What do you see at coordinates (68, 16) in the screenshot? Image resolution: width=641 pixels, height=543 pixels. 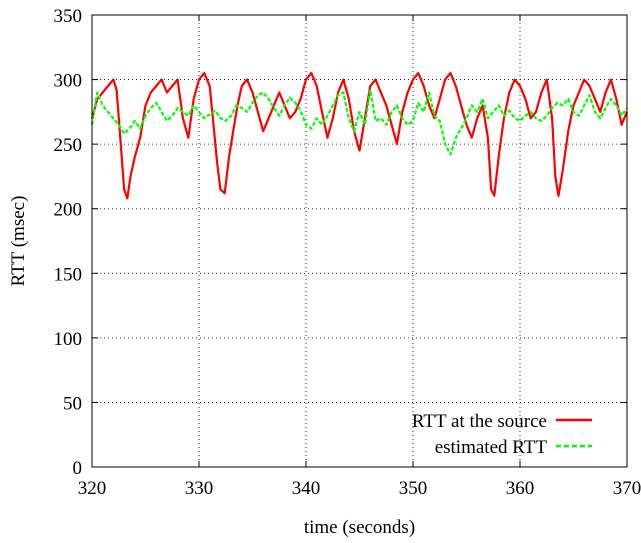 I see `y-tick-label: 350` at bounding box center [68, 16].